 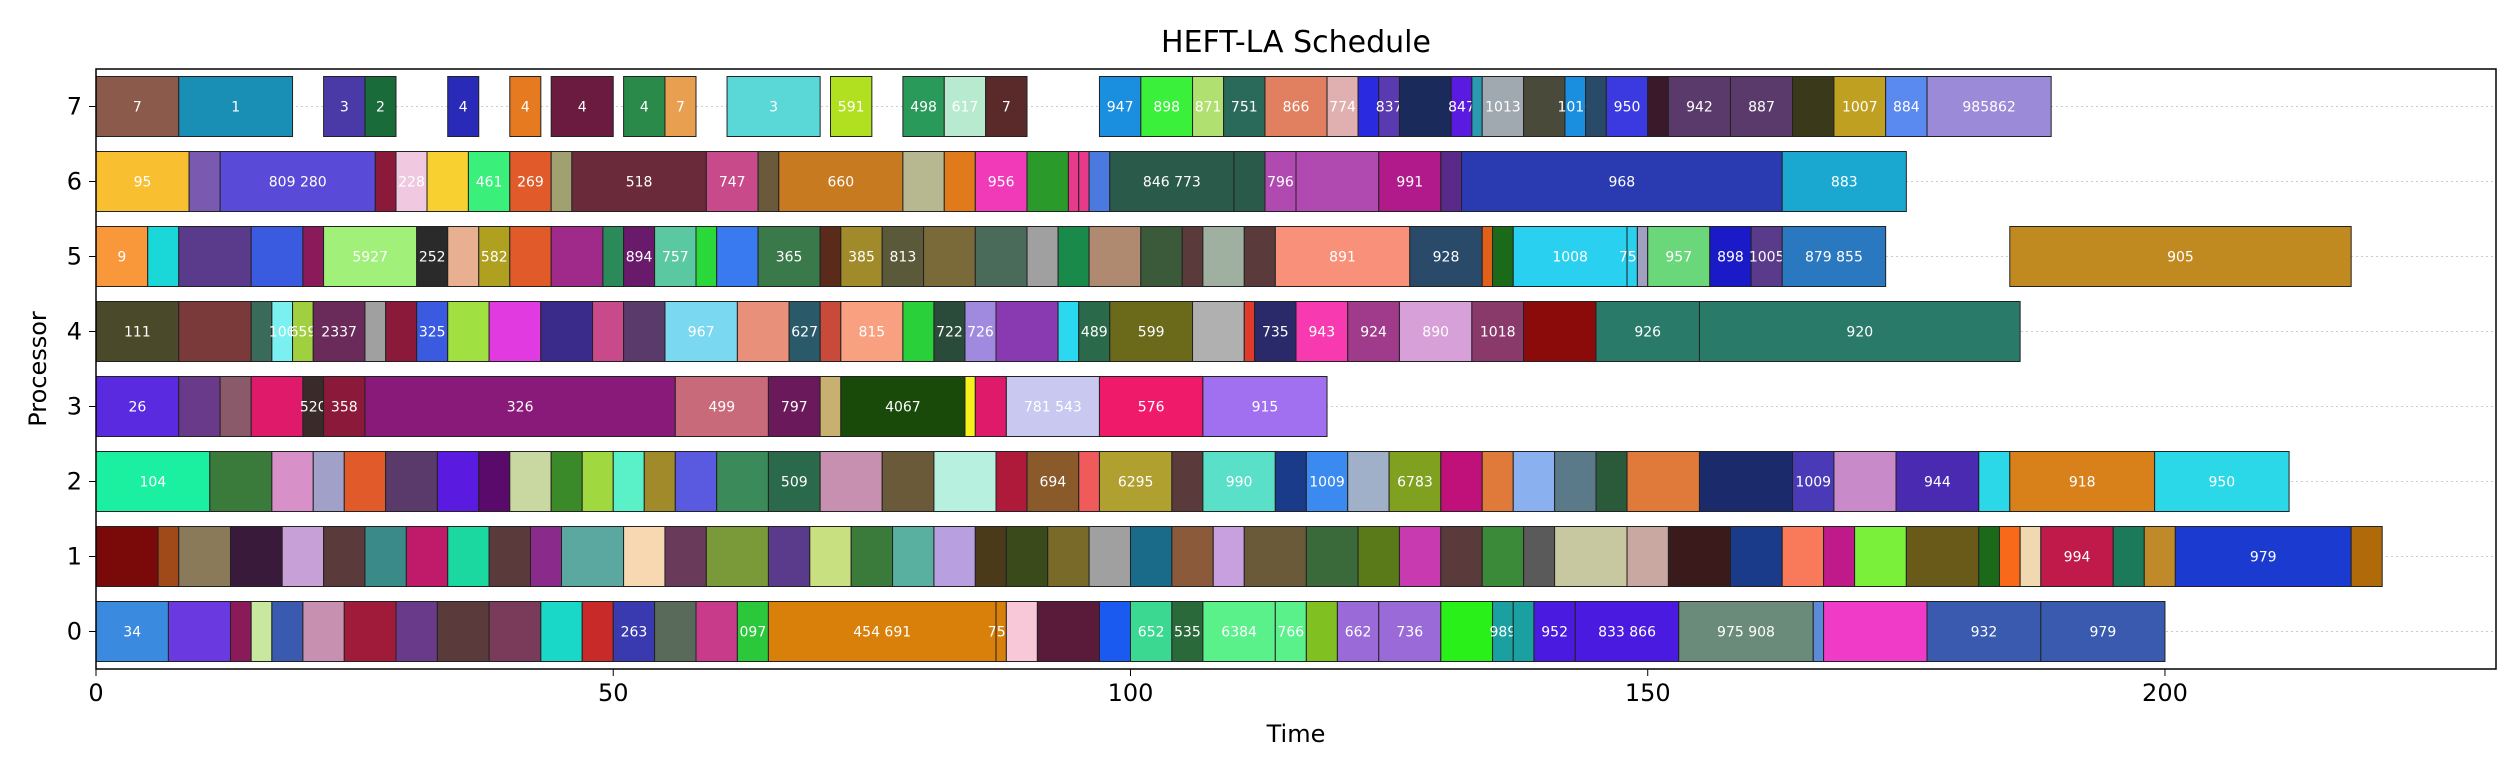 I want to click on task-label: 627, so click(x=804, y=333).